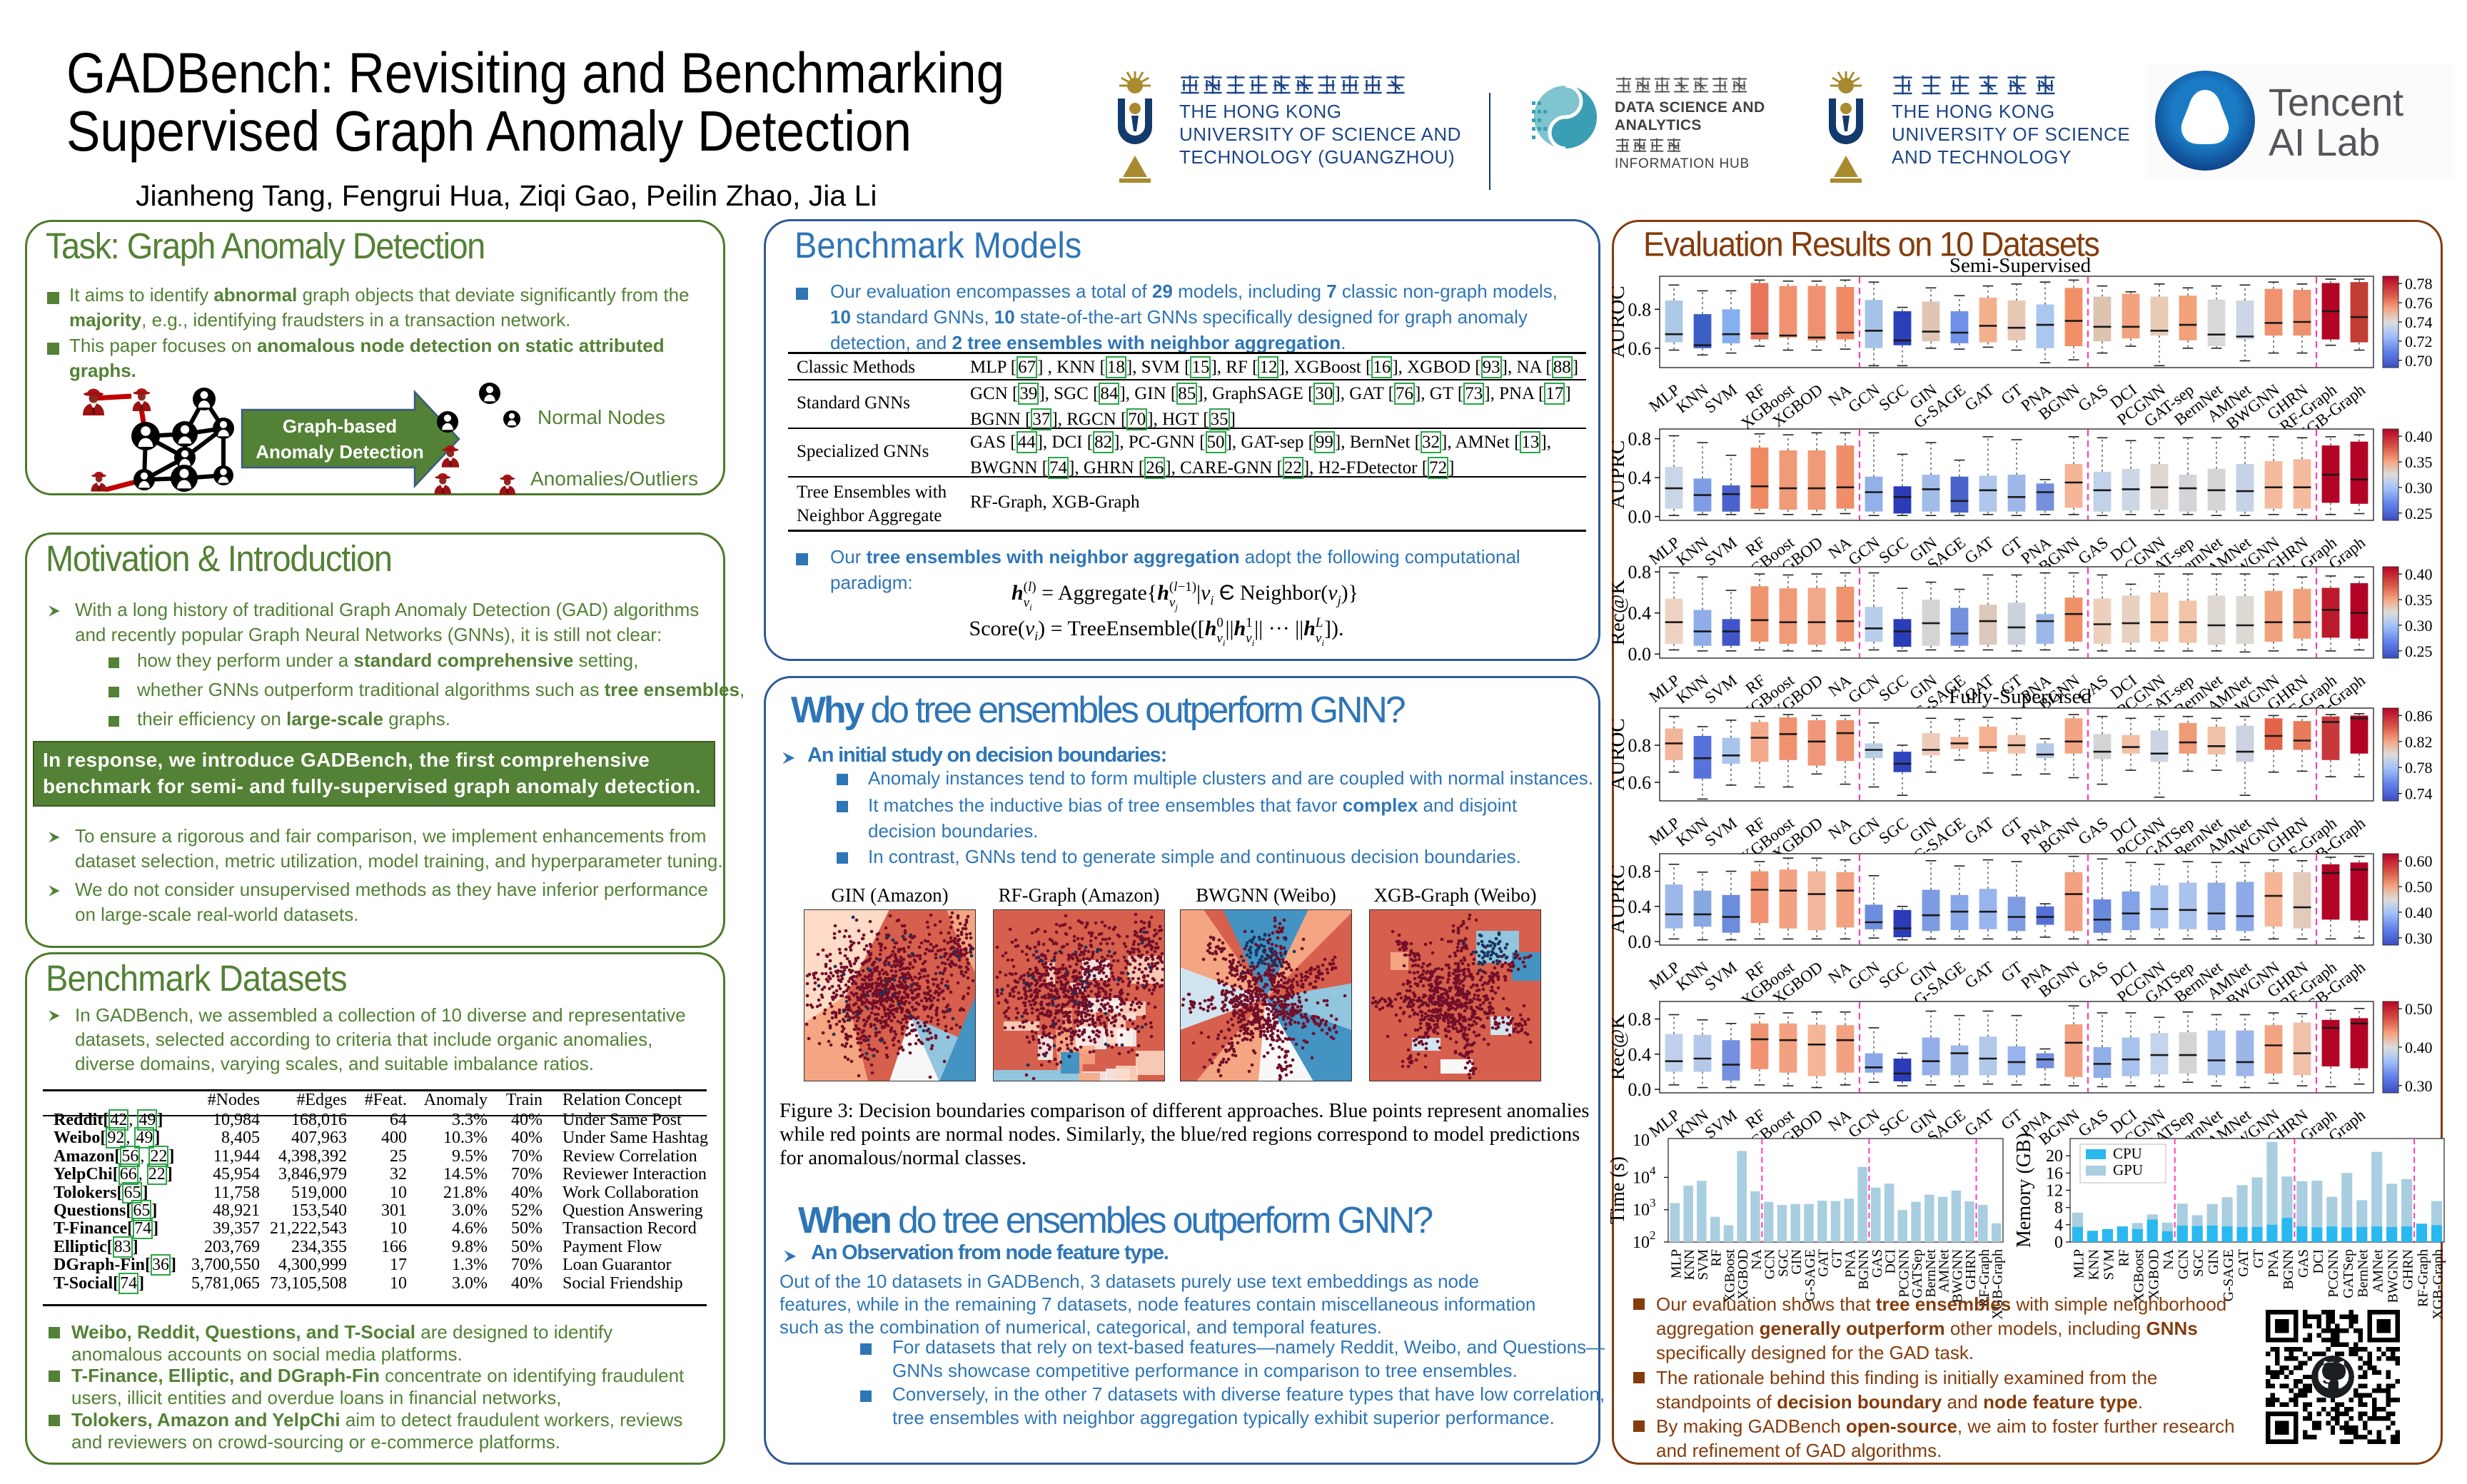 The image size is (2467, 1484). Describe the element at coordinates (2094, 1264) in the screenshot. I see `svg-text: KNN` at that location.